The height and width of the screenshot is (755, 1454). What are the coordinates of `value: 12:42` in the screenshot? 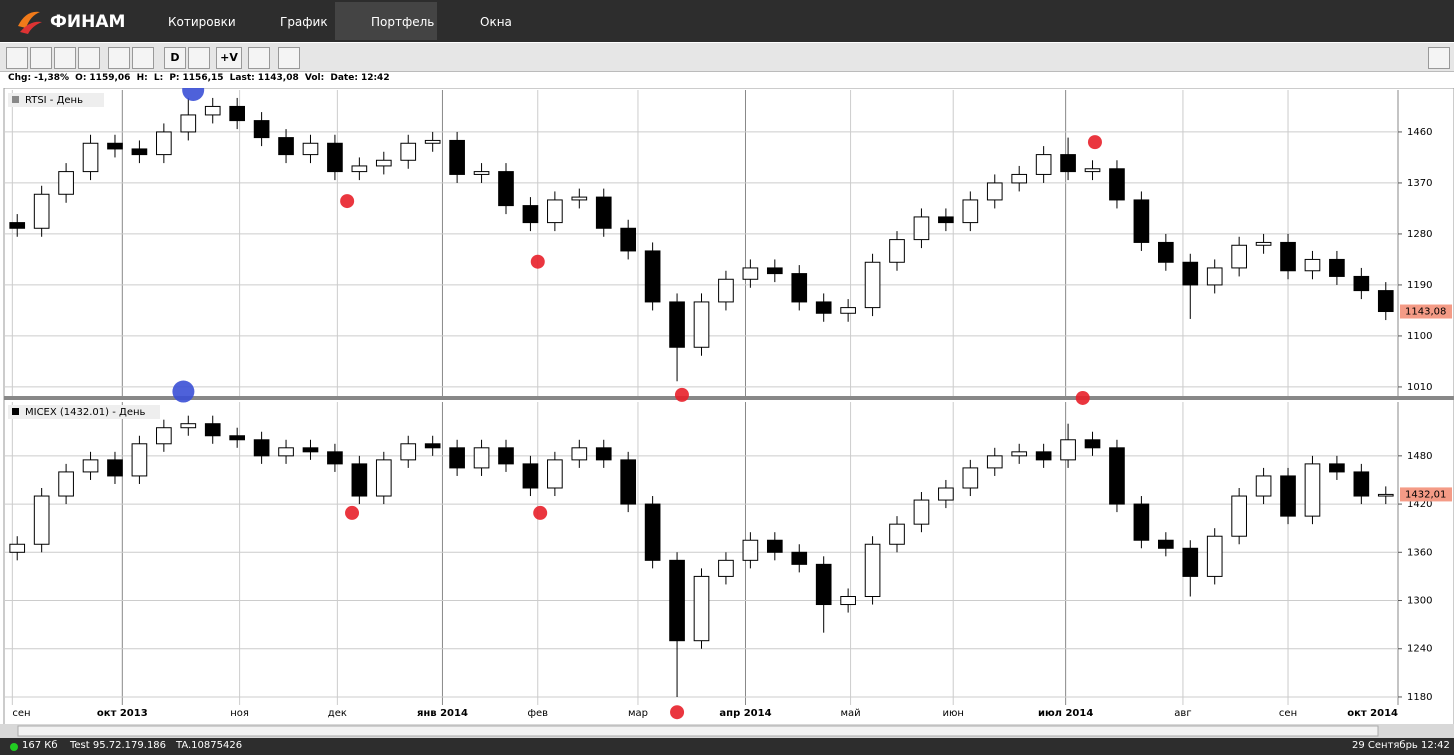 It's located at (375, 78).